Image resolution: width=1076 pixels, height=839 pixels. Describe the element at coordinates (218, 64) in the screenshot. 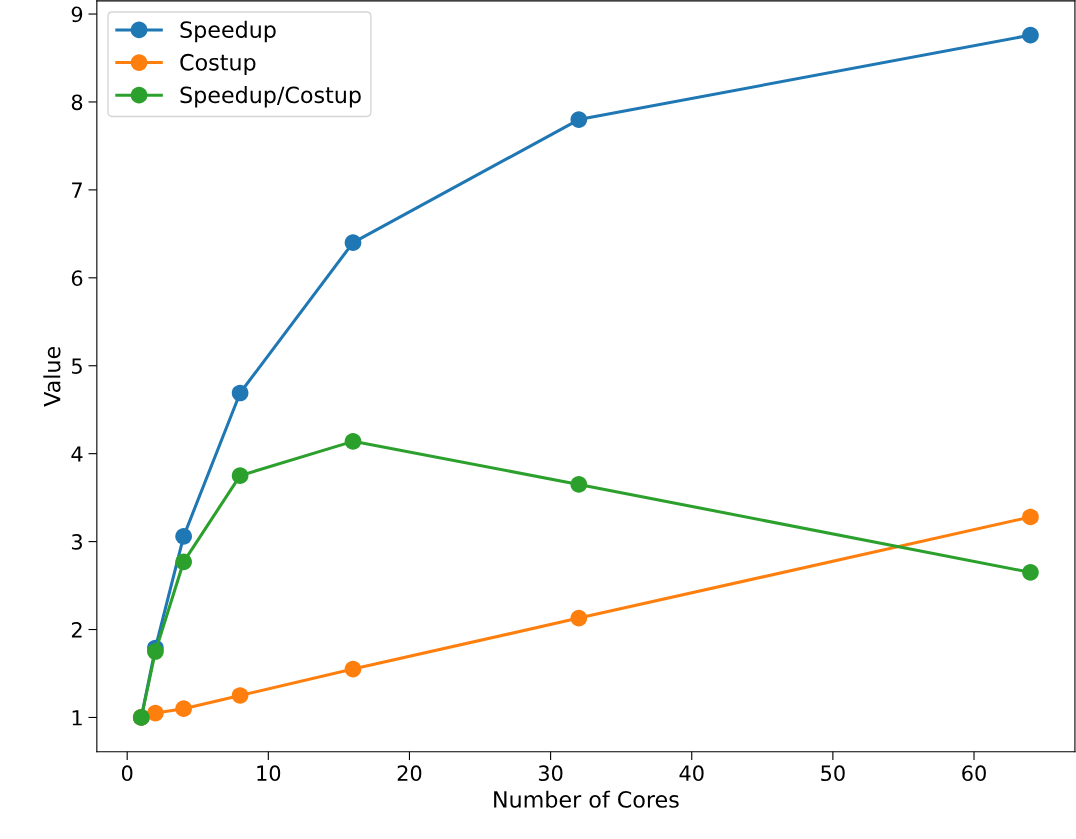

I see `legend-label: Costup` at that location.